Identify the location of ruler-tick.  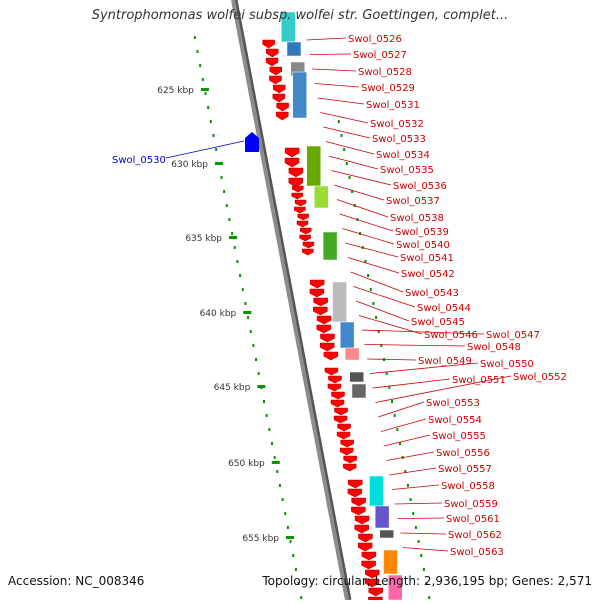
(261, 386).